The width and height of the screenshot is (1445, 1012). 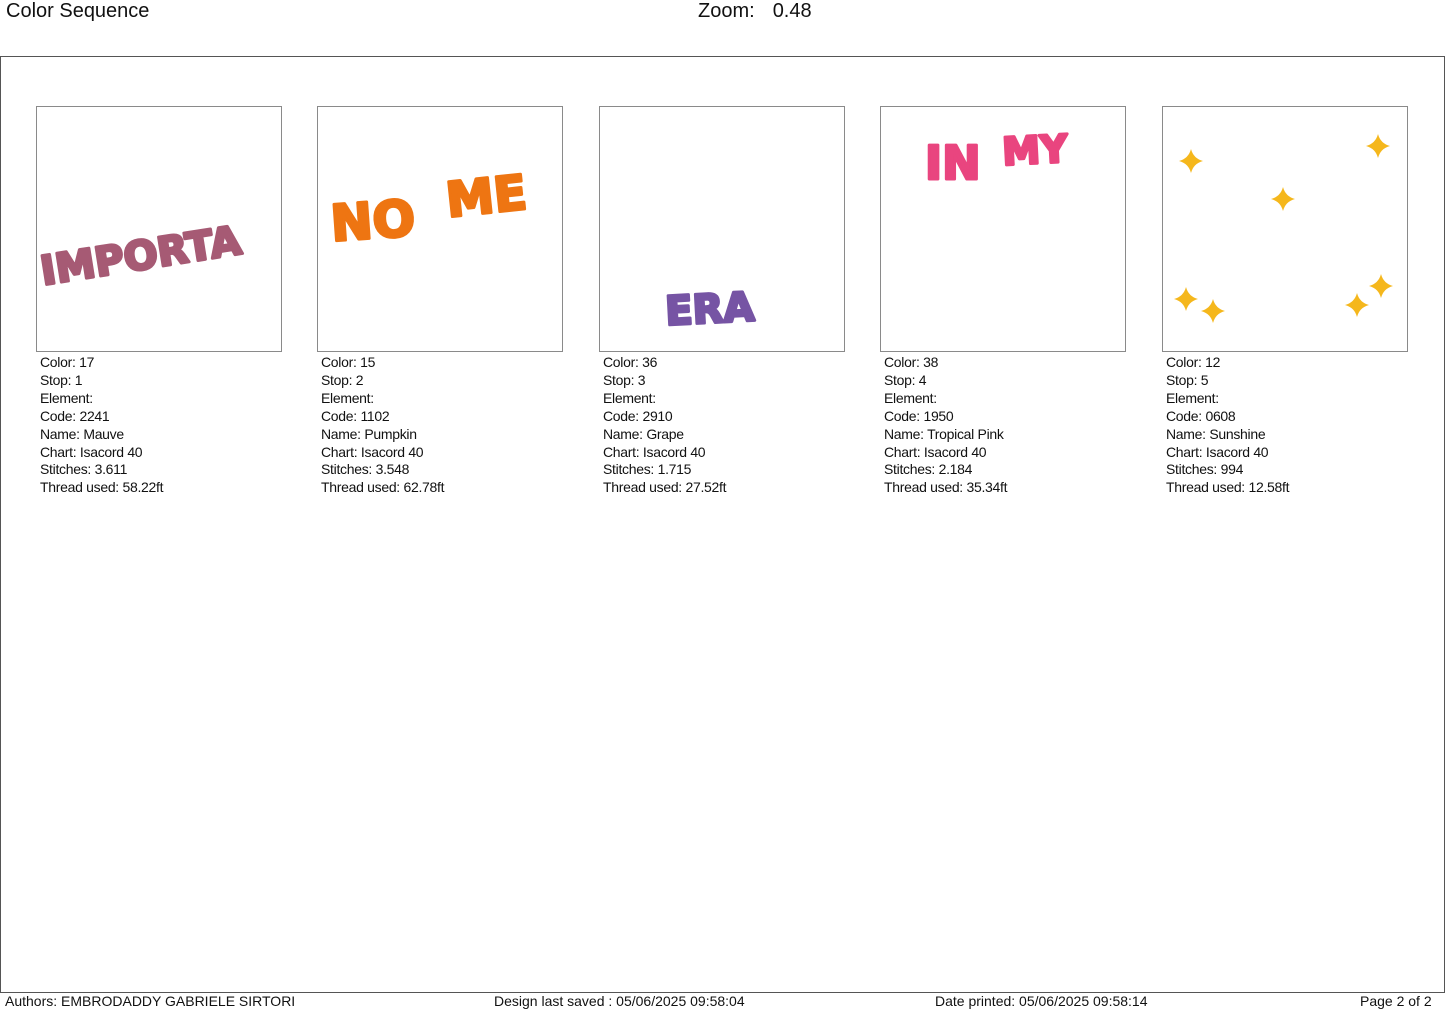 What do you see at coordinates (78, 379) in the screenshot?
I see `detail-value: 1` at bounding box center [78, 379].